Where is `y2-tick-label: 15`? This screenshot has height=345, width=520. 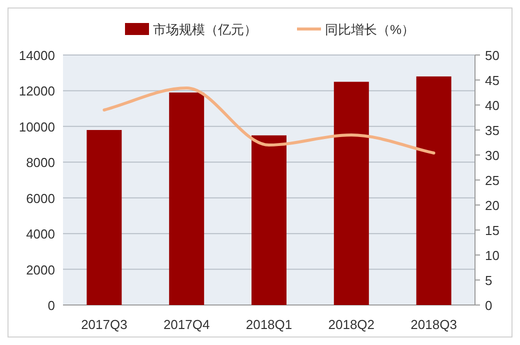
y2-tick-label: 15 is located at coordinates (492, 230).